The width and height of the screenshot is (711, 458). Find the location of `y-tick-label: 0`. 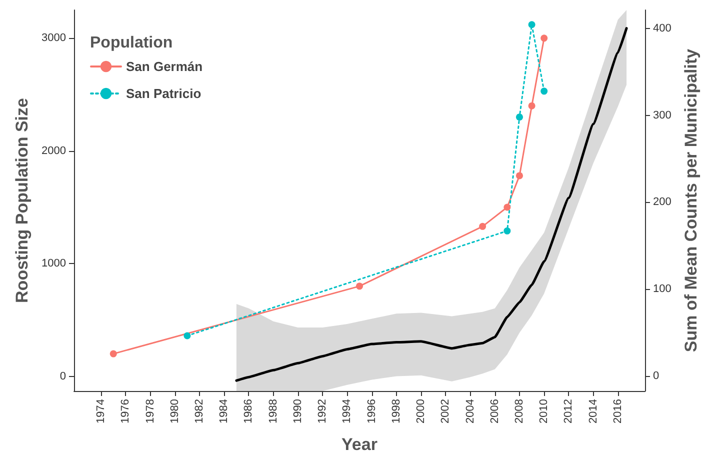

y-tick-label: 0 is located at coordinates (63, 376).